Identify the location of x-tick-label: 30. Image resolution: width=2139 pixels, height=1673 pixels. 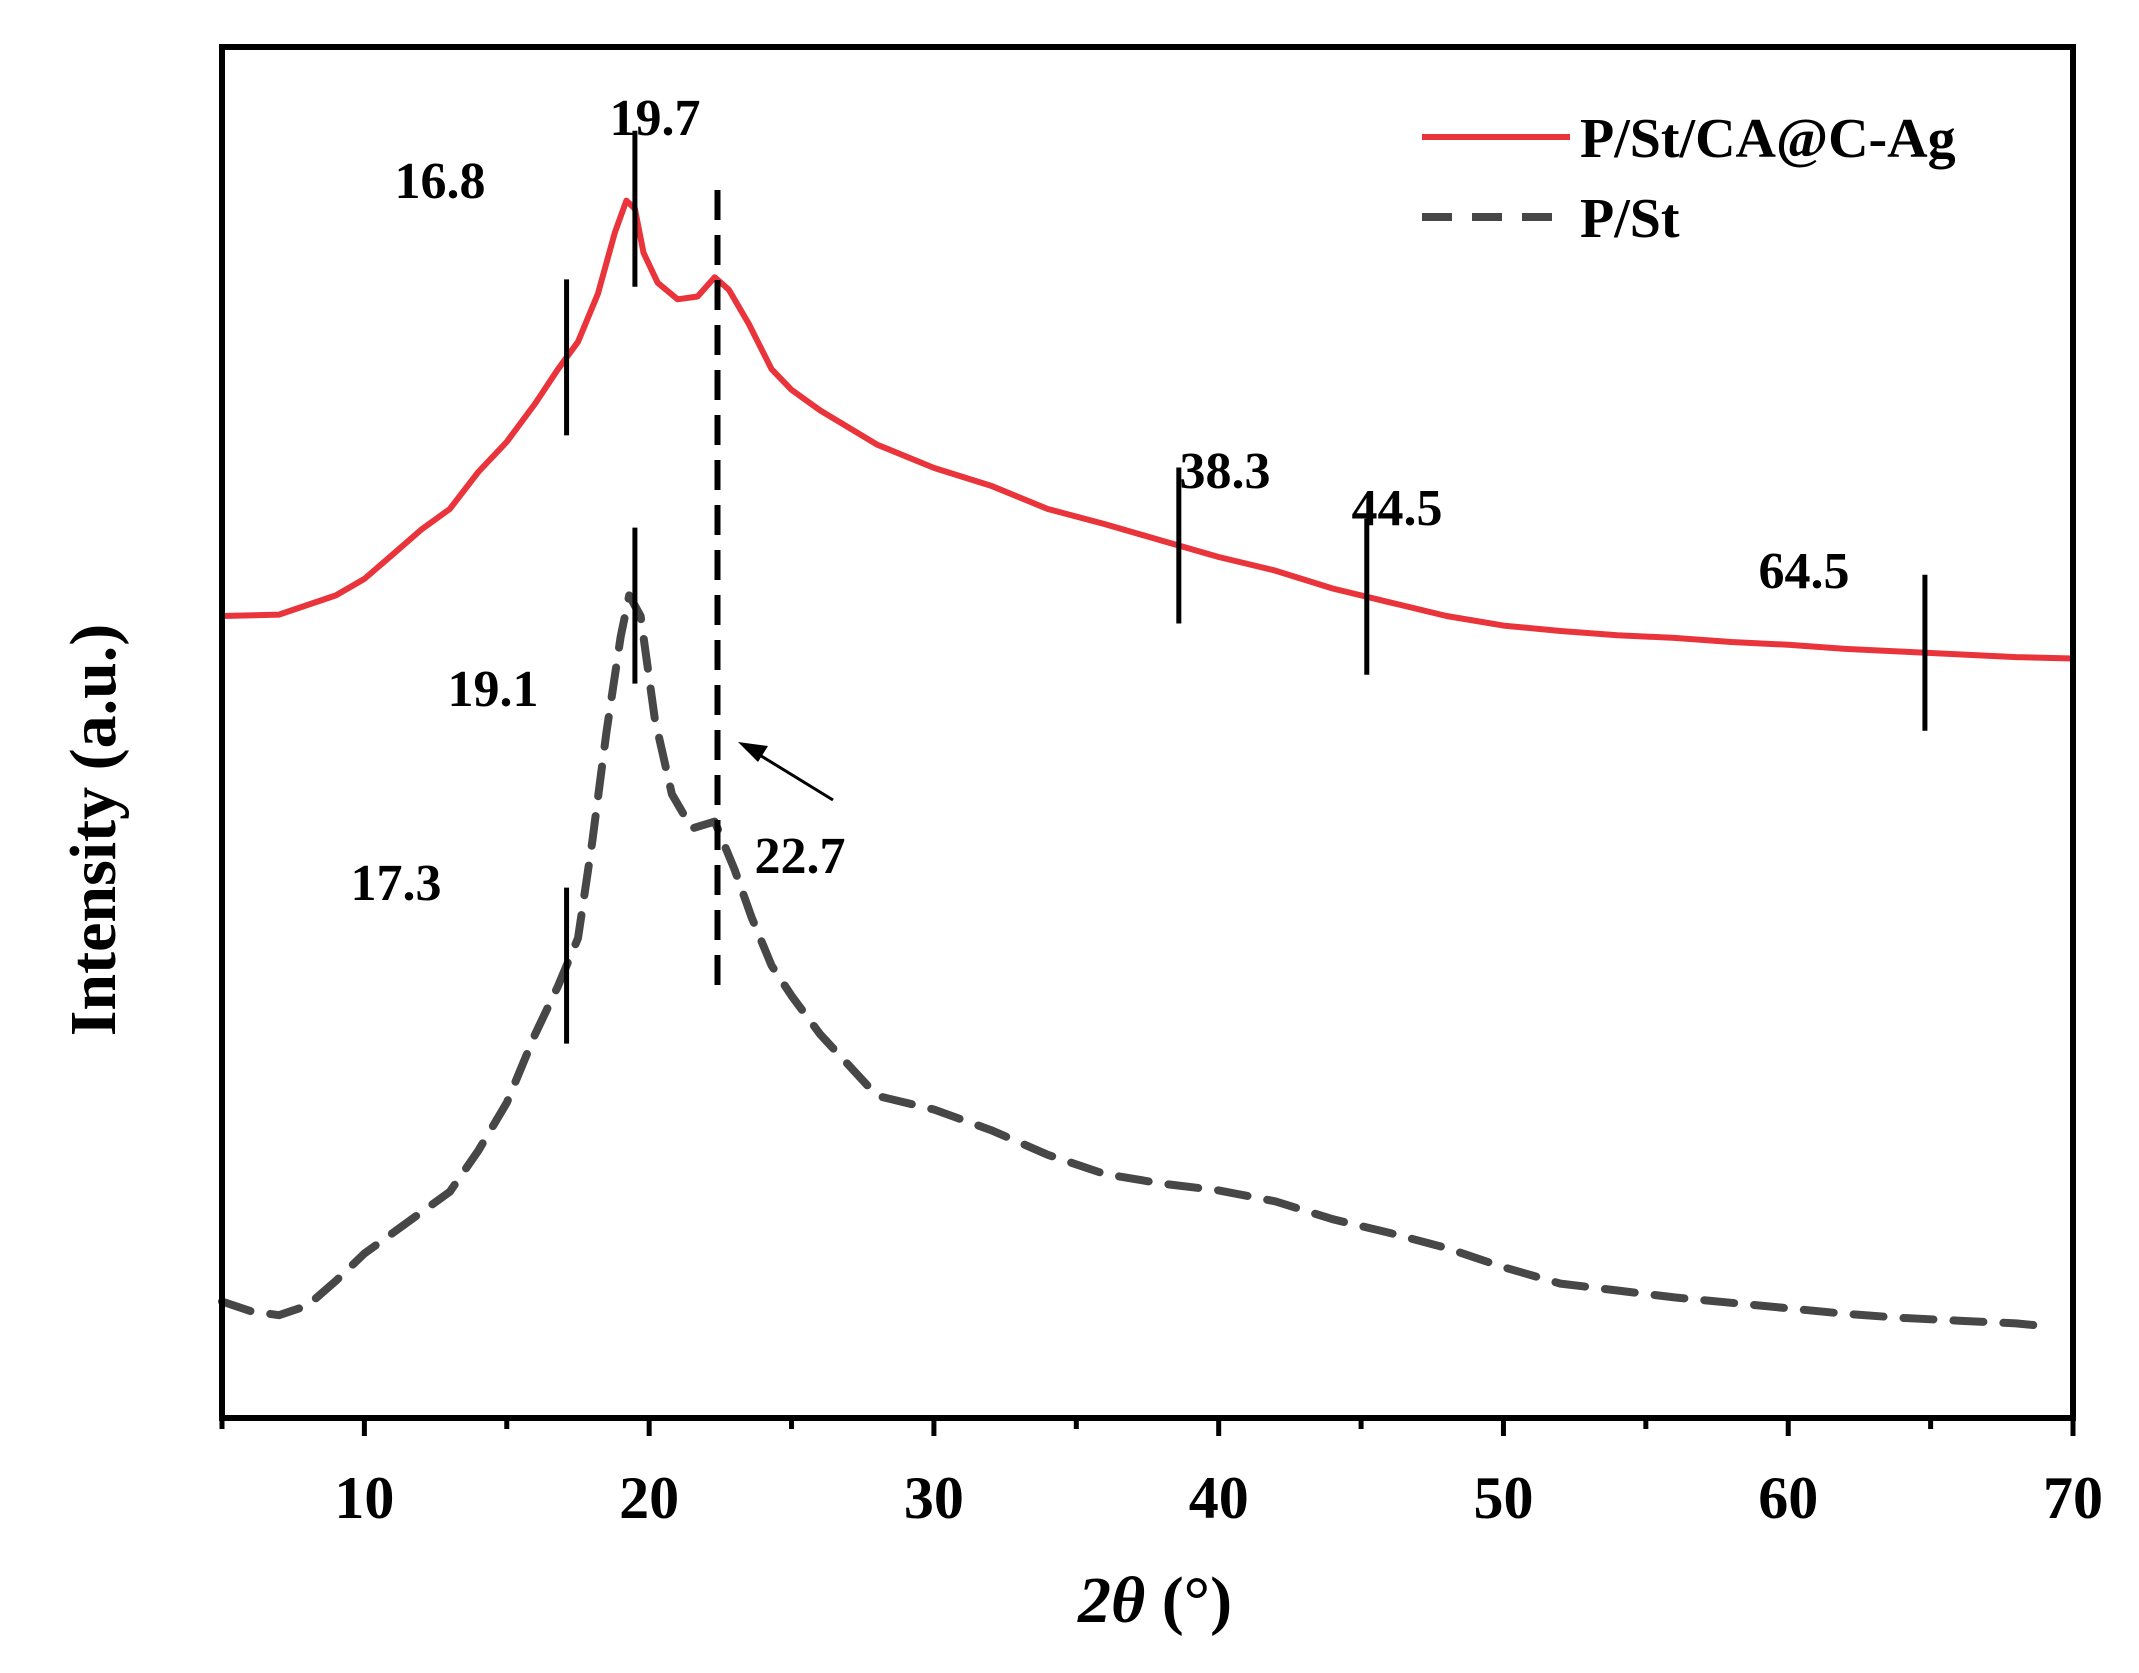
(934, 1498).